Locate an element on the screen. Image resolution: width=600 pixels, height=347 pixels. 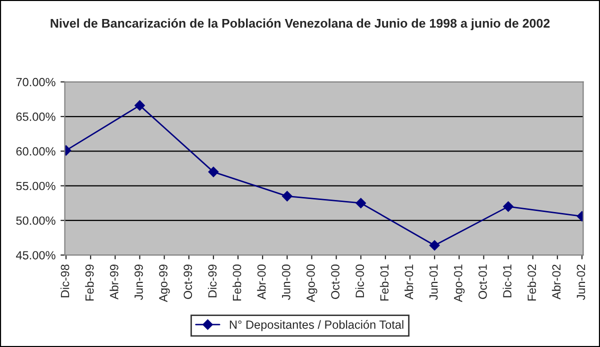
y-tick-label: 60.00% is located at coordinates (36, 151).